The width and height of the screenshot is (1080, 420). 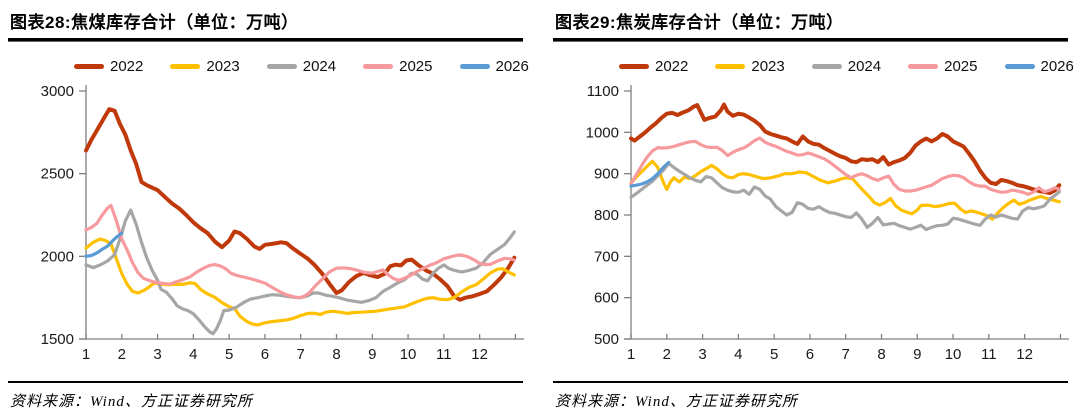 I want to click on svg-text: 900, so click(x=606, y=174).